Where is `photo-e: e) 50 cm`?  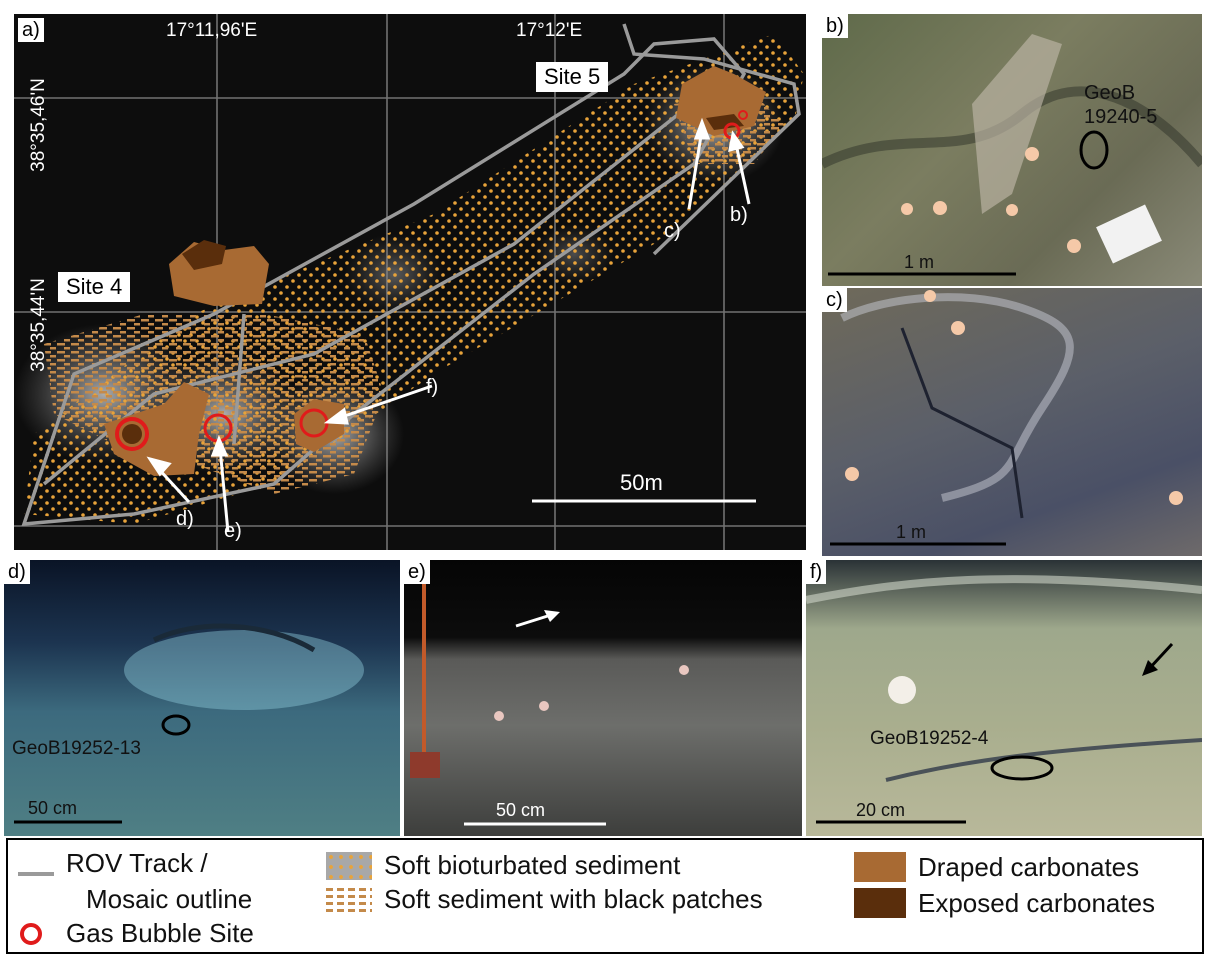 photo-e: e) 50 cm is located at coordinates (603, 698).